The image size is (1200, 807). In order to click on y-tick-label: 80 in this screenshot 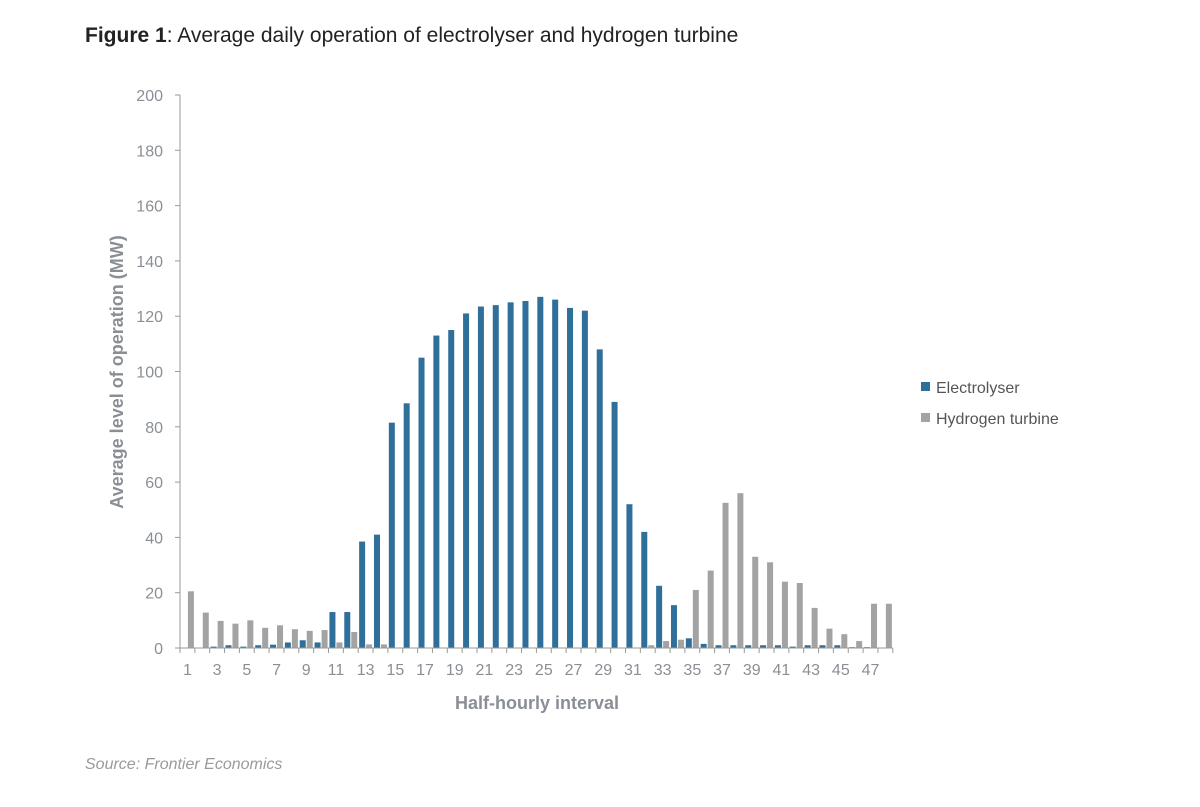, I will do `click(154, 428)`.